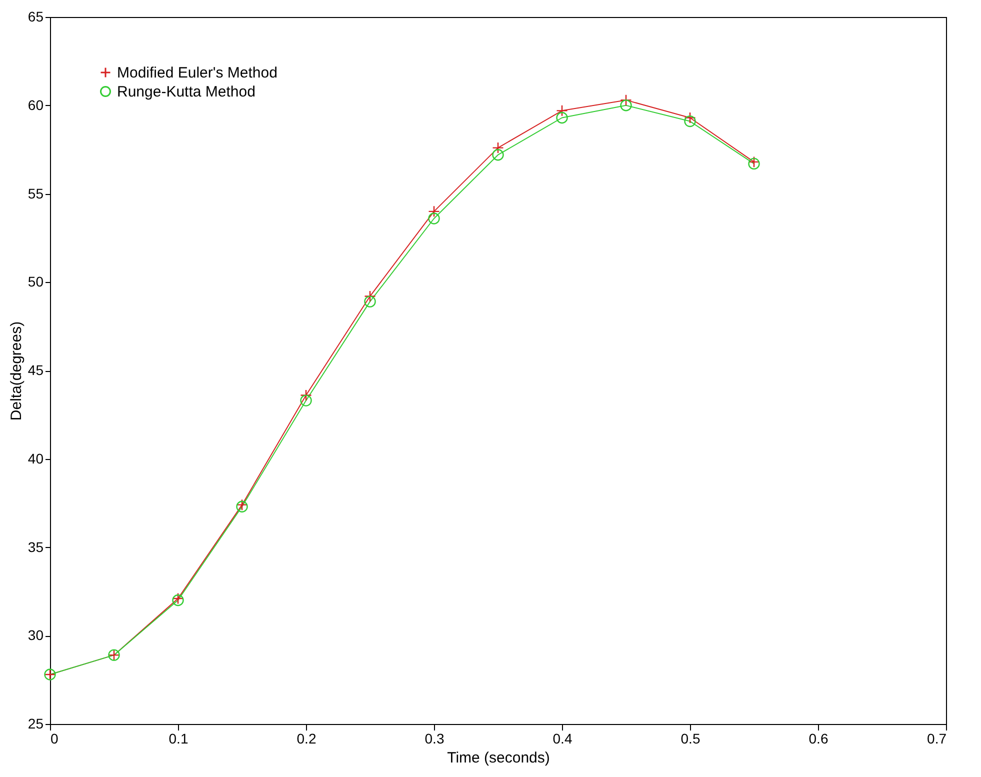  Describe the element at coordinates (36, 724) in the screenshot. I see `y-tick-label: 25` at that location.